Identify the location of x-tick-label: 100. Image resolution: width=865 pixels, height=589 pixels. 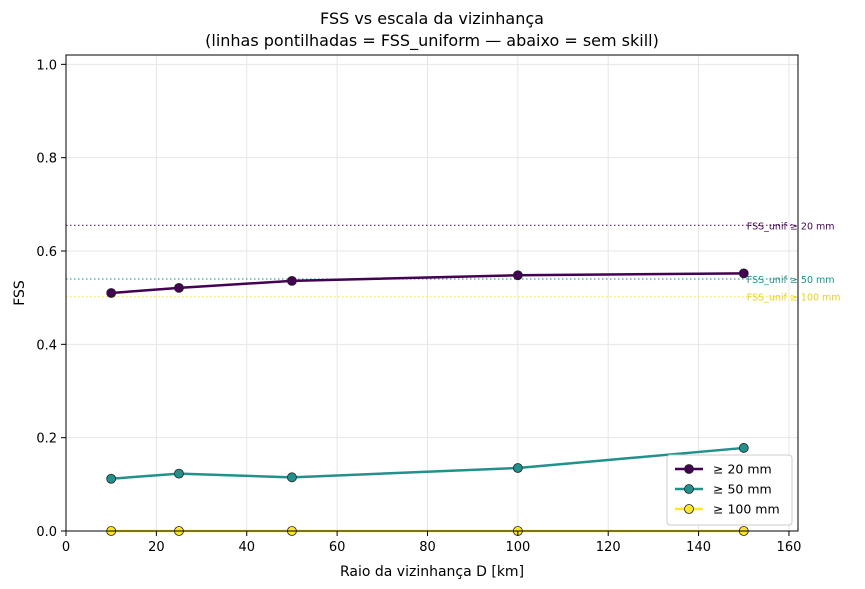
(517, 547).